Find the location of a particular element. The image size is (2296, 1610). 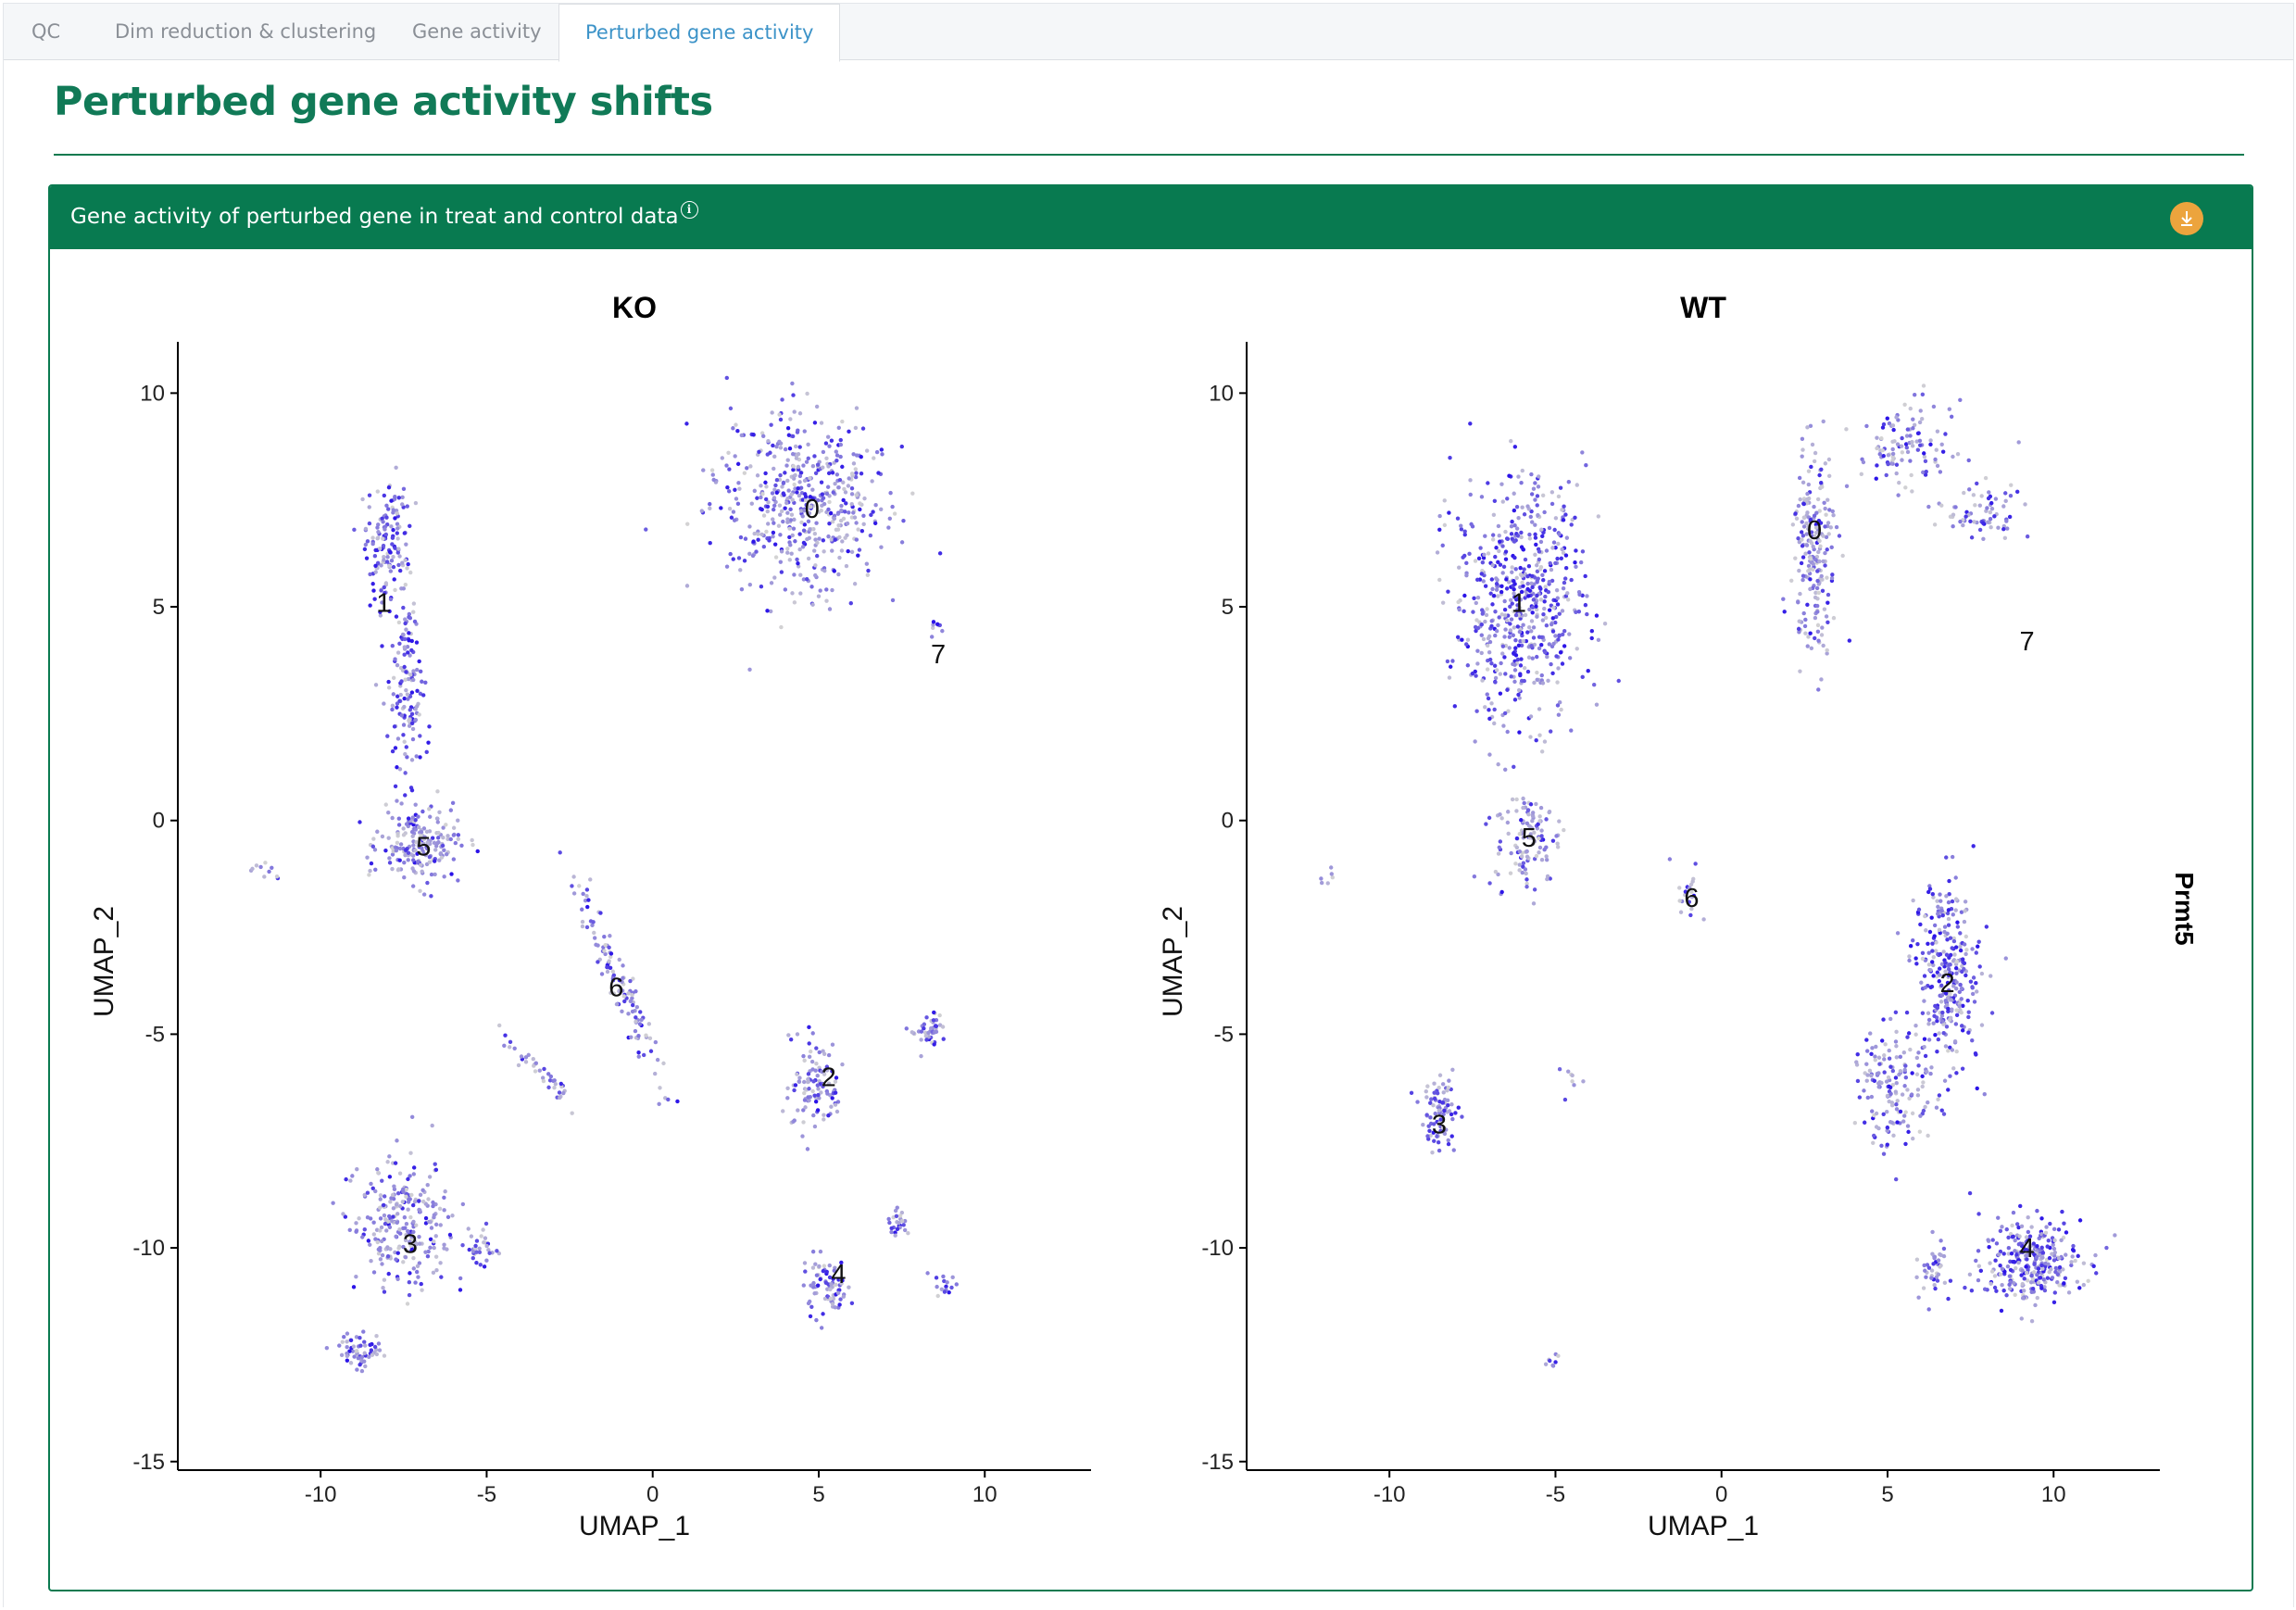

tab-gene-activity: Gene activity is located at coordinates (477, 31).